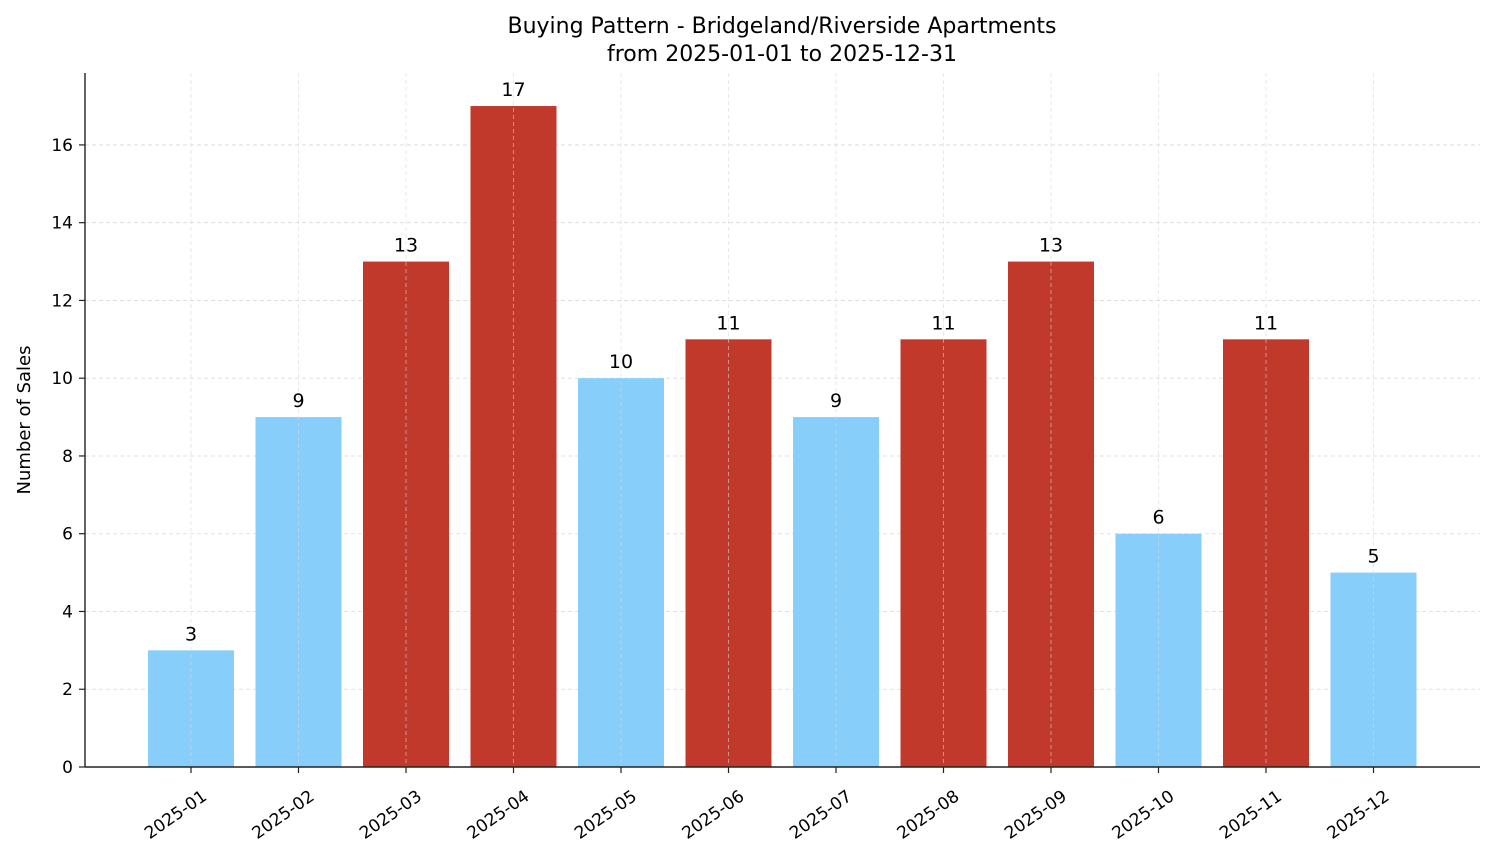  I want to click on y-tick-label: 0, so click(67, 768).